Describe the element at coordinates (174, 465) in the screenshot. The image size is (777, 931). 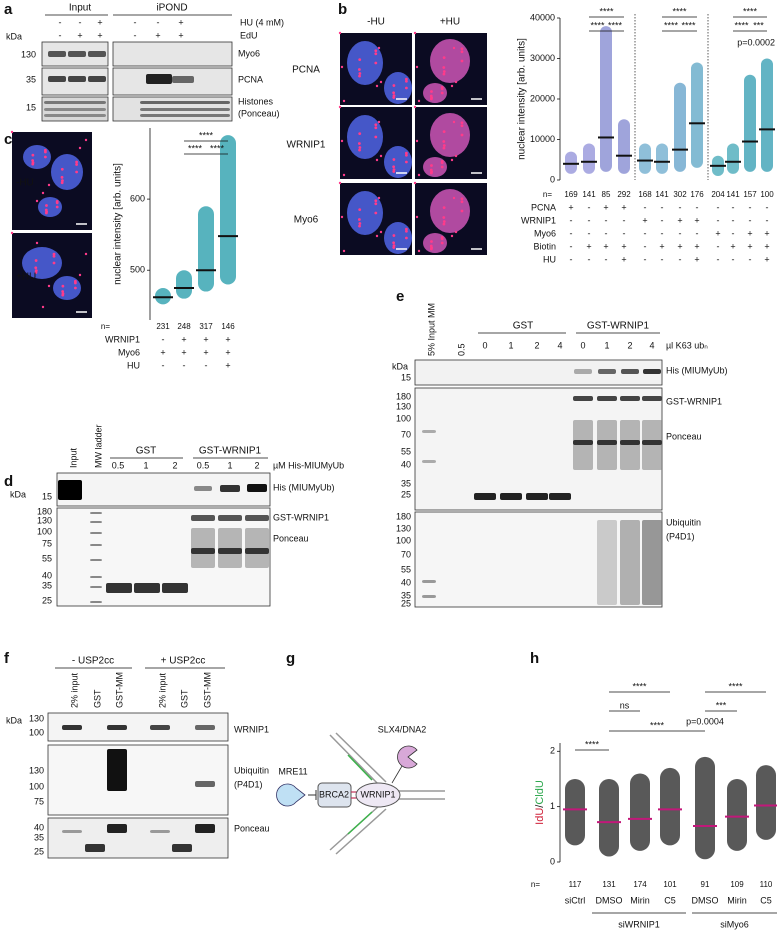
I see `label: 2` at that location.